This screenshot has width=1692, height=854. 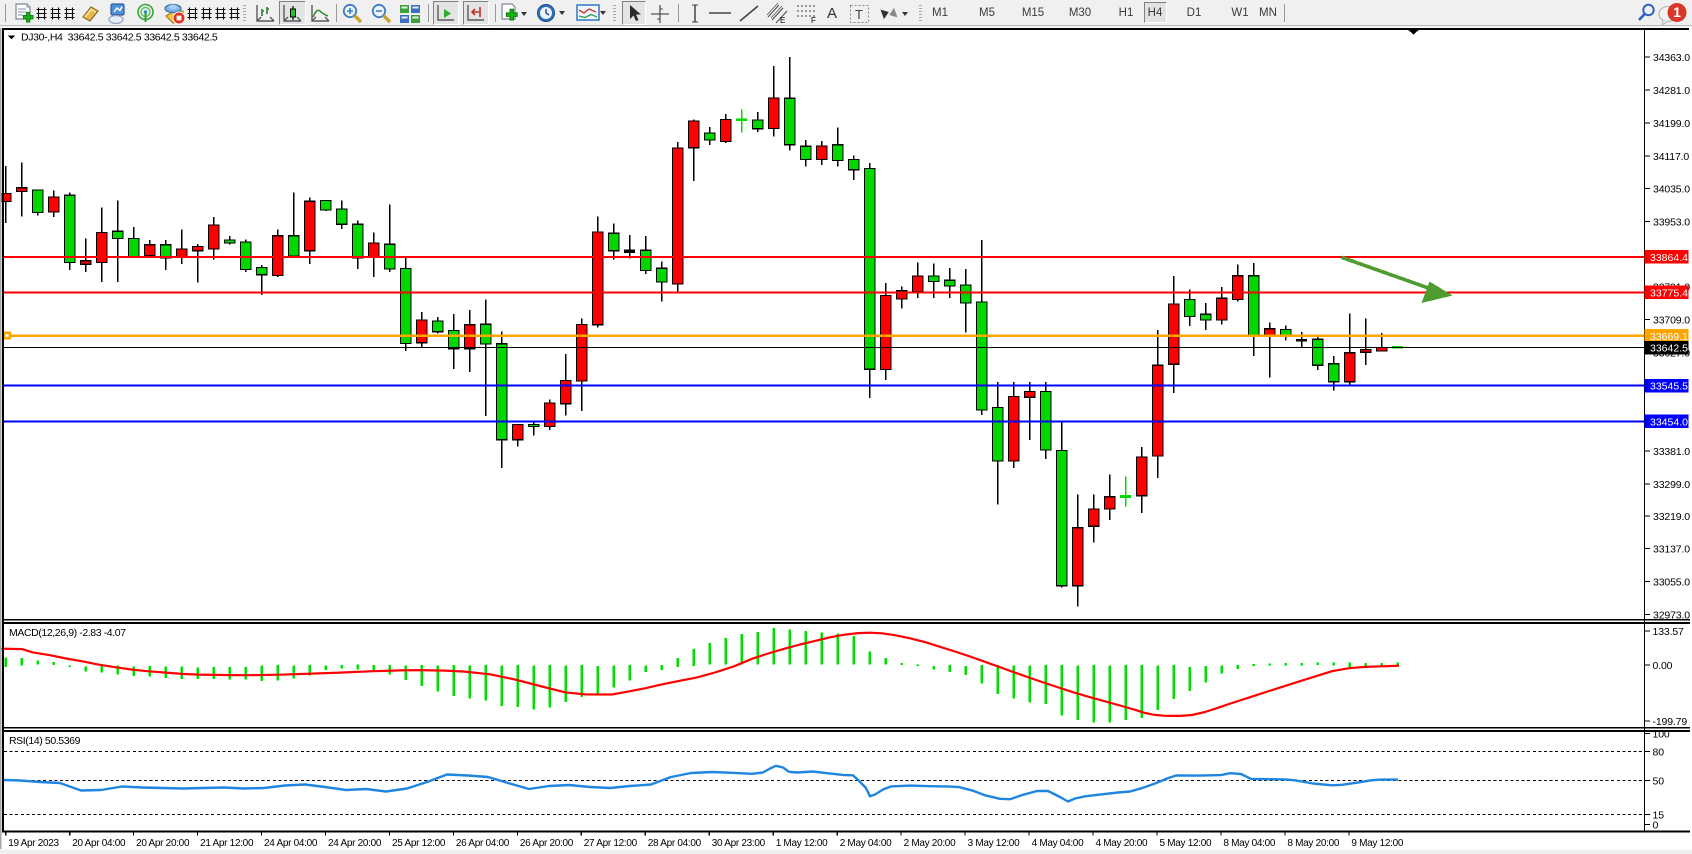 What do you see at coordinates (813, 20) in the screenshot?
I see `svg-text: F` at bounding box center [813, 20].